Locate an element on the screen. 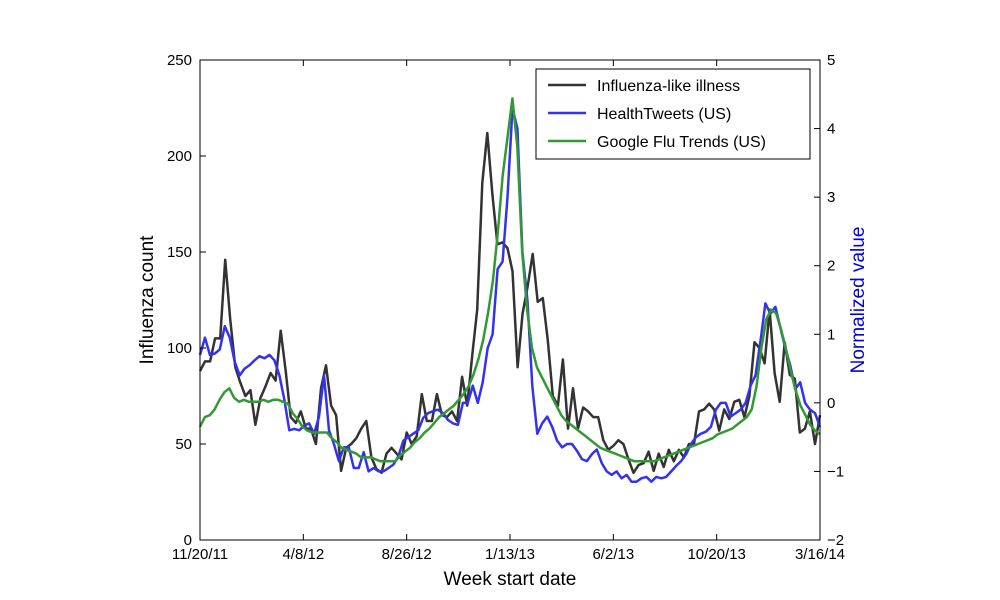  y-axis-title: Influenza count is located at coordinates (147, 300).